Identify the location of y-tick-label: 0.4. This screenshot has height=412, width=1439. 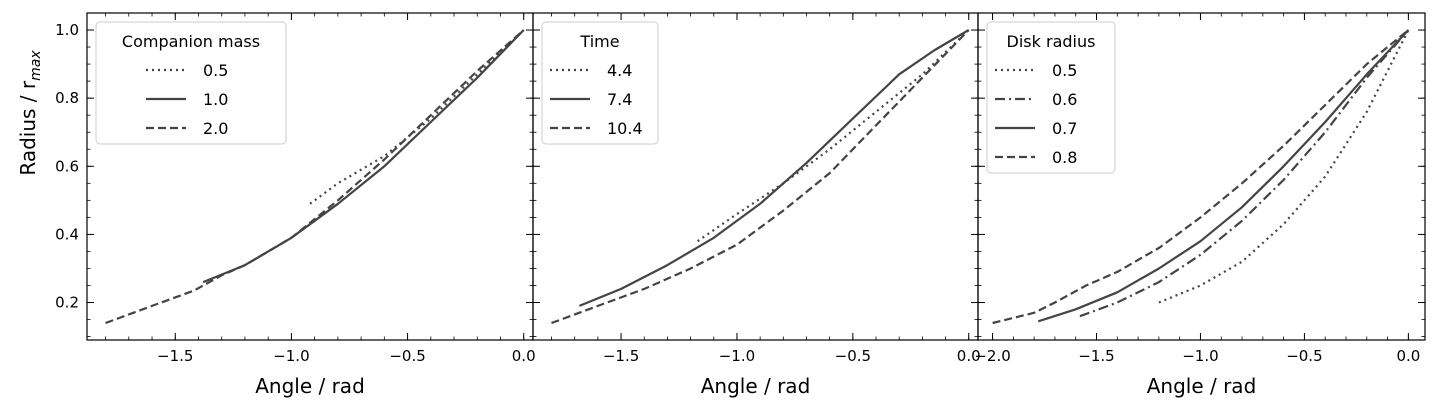
(67, 234).